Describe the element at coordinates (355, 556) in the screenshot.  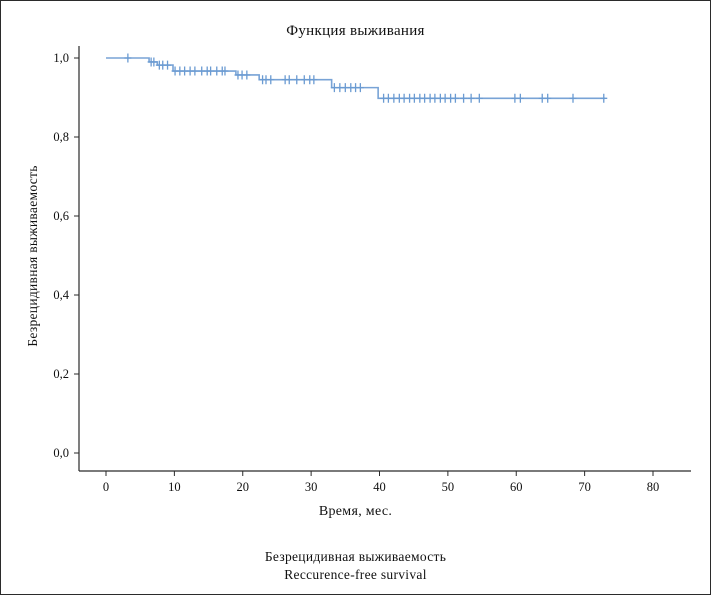
I see `caption-russian: Безрецидивная выживаемость` at that location.